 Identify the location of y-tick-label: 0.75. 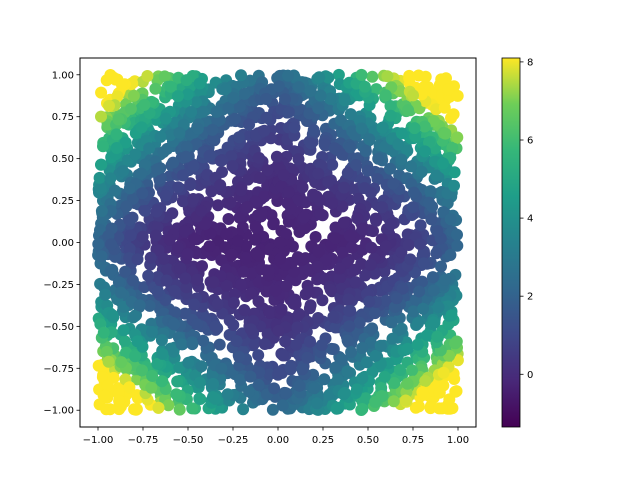
(63, 117).